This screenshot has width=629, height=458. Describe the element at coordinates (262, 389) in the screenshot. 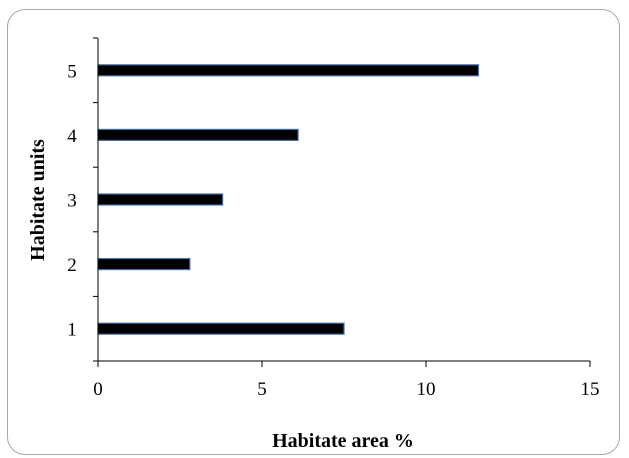

I see `x-tick-label-5: 5` at that location.